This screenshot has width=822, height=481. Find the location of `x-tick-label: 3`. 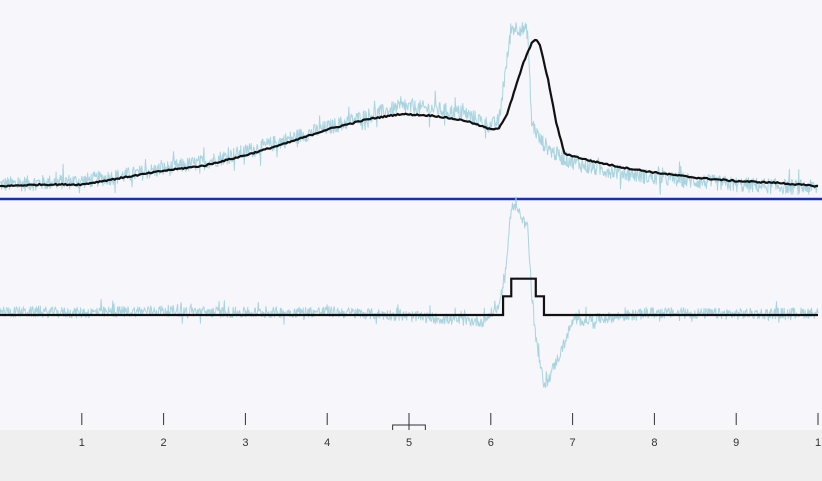

x-tick-label: 3 is located at coordinates (245, 443).